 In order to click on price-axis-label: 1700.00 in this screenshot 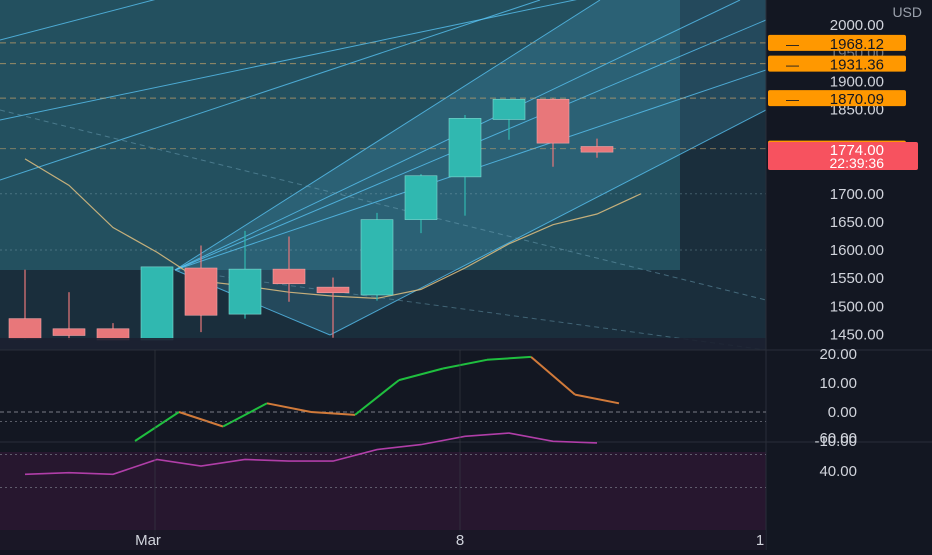, I will do `click(857, 194)`.